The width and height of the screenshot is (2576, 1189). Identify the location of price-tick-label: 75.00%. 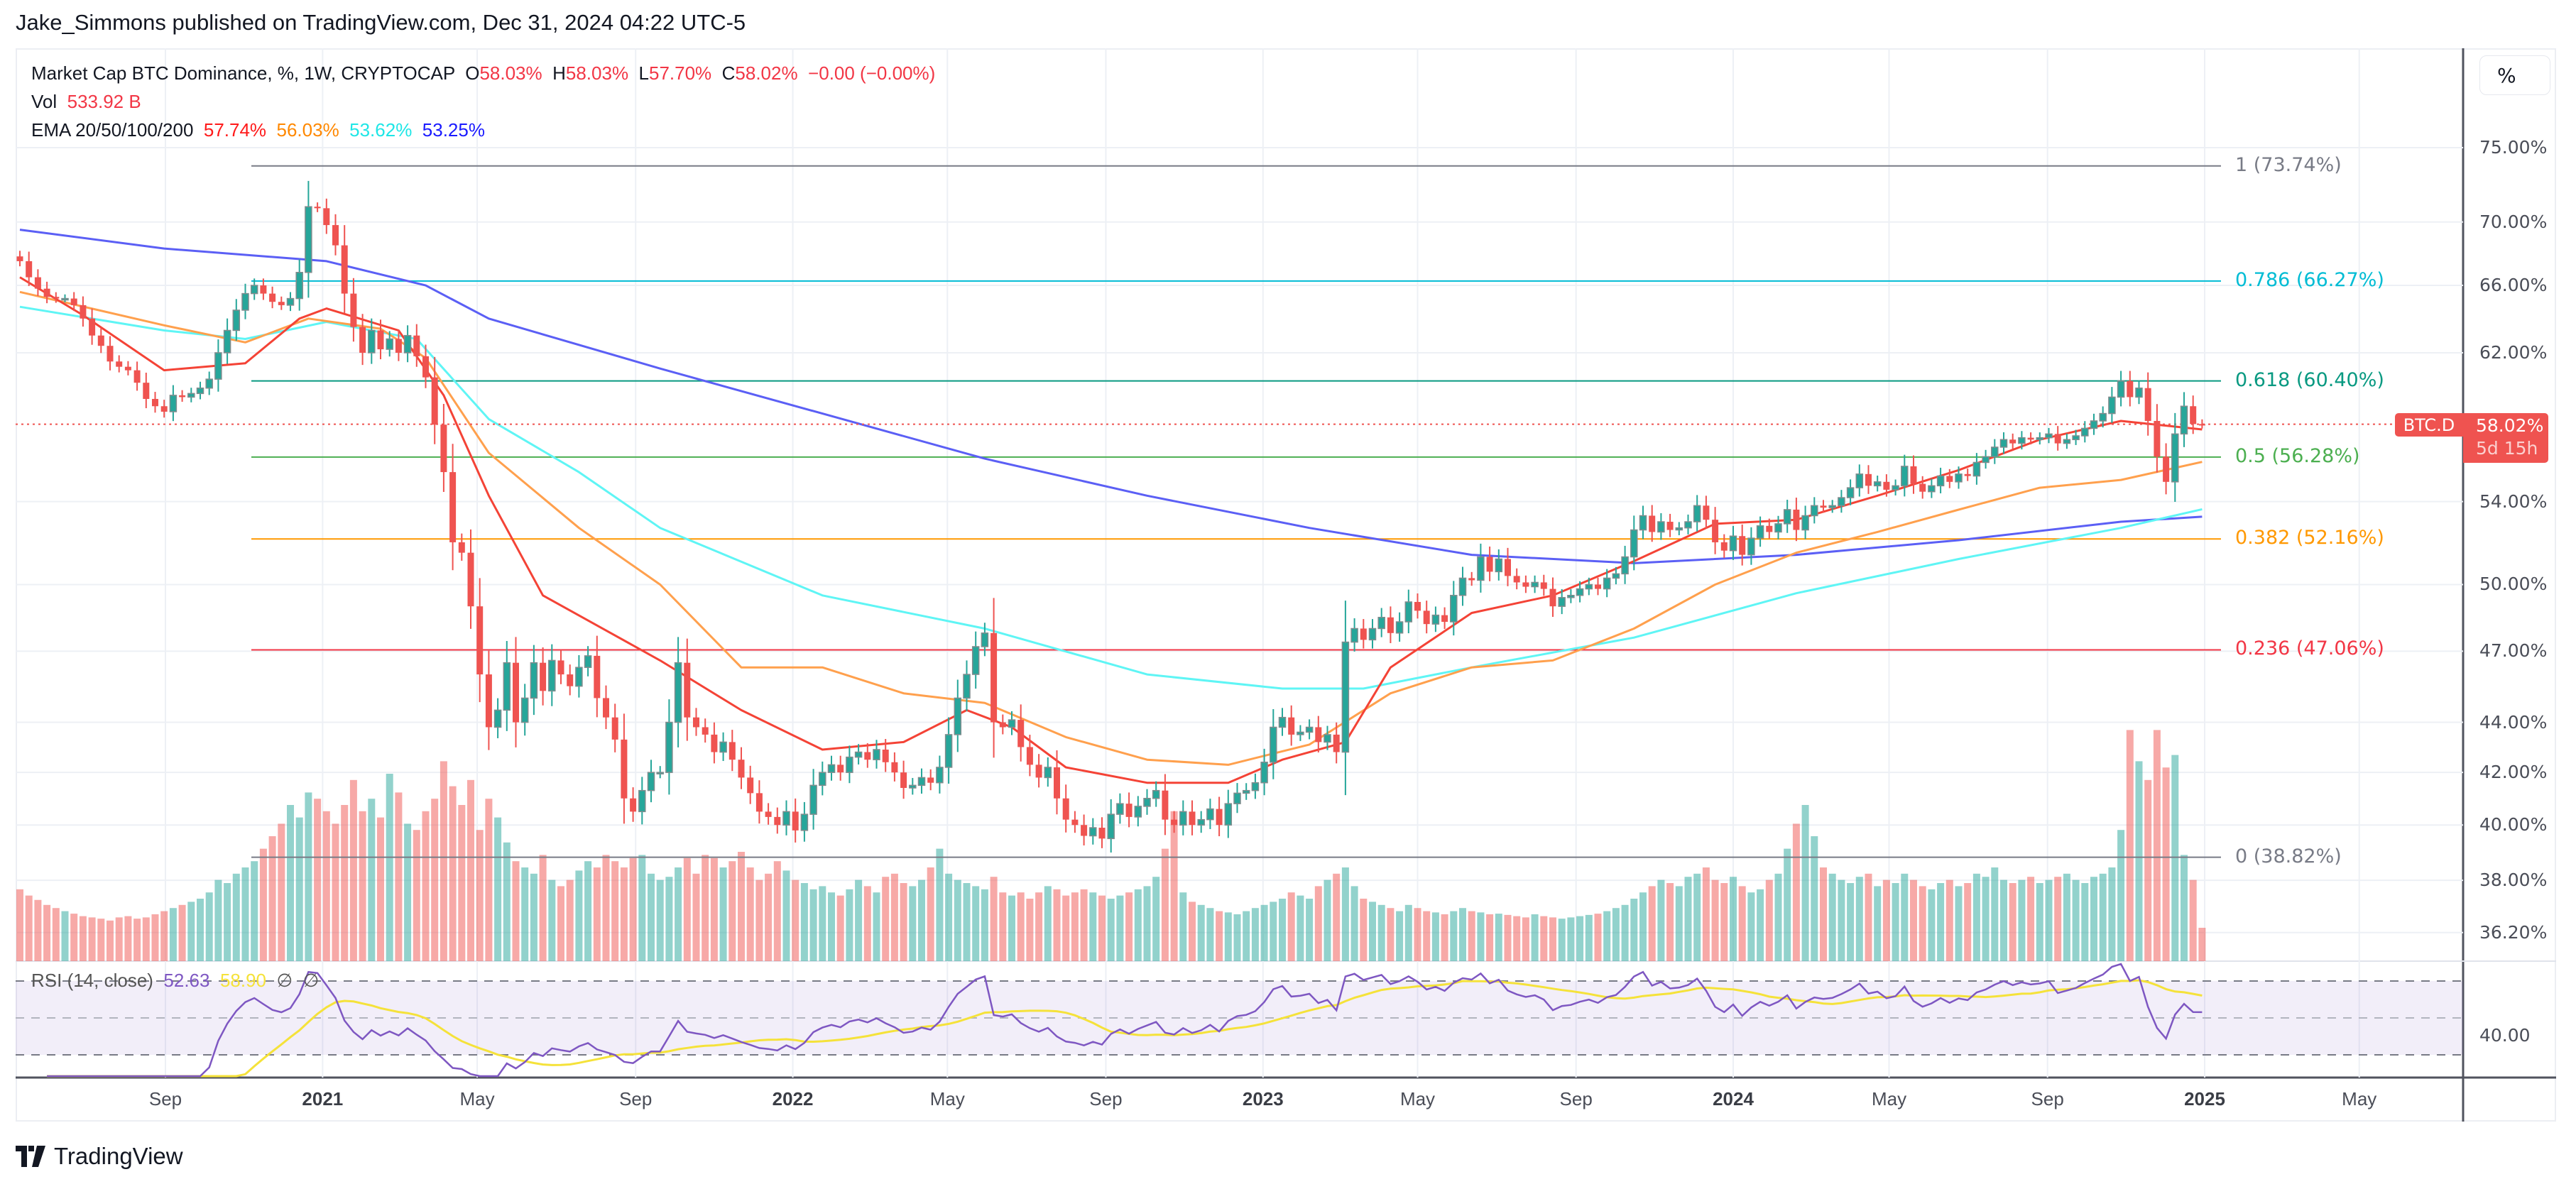
(2513, 147).